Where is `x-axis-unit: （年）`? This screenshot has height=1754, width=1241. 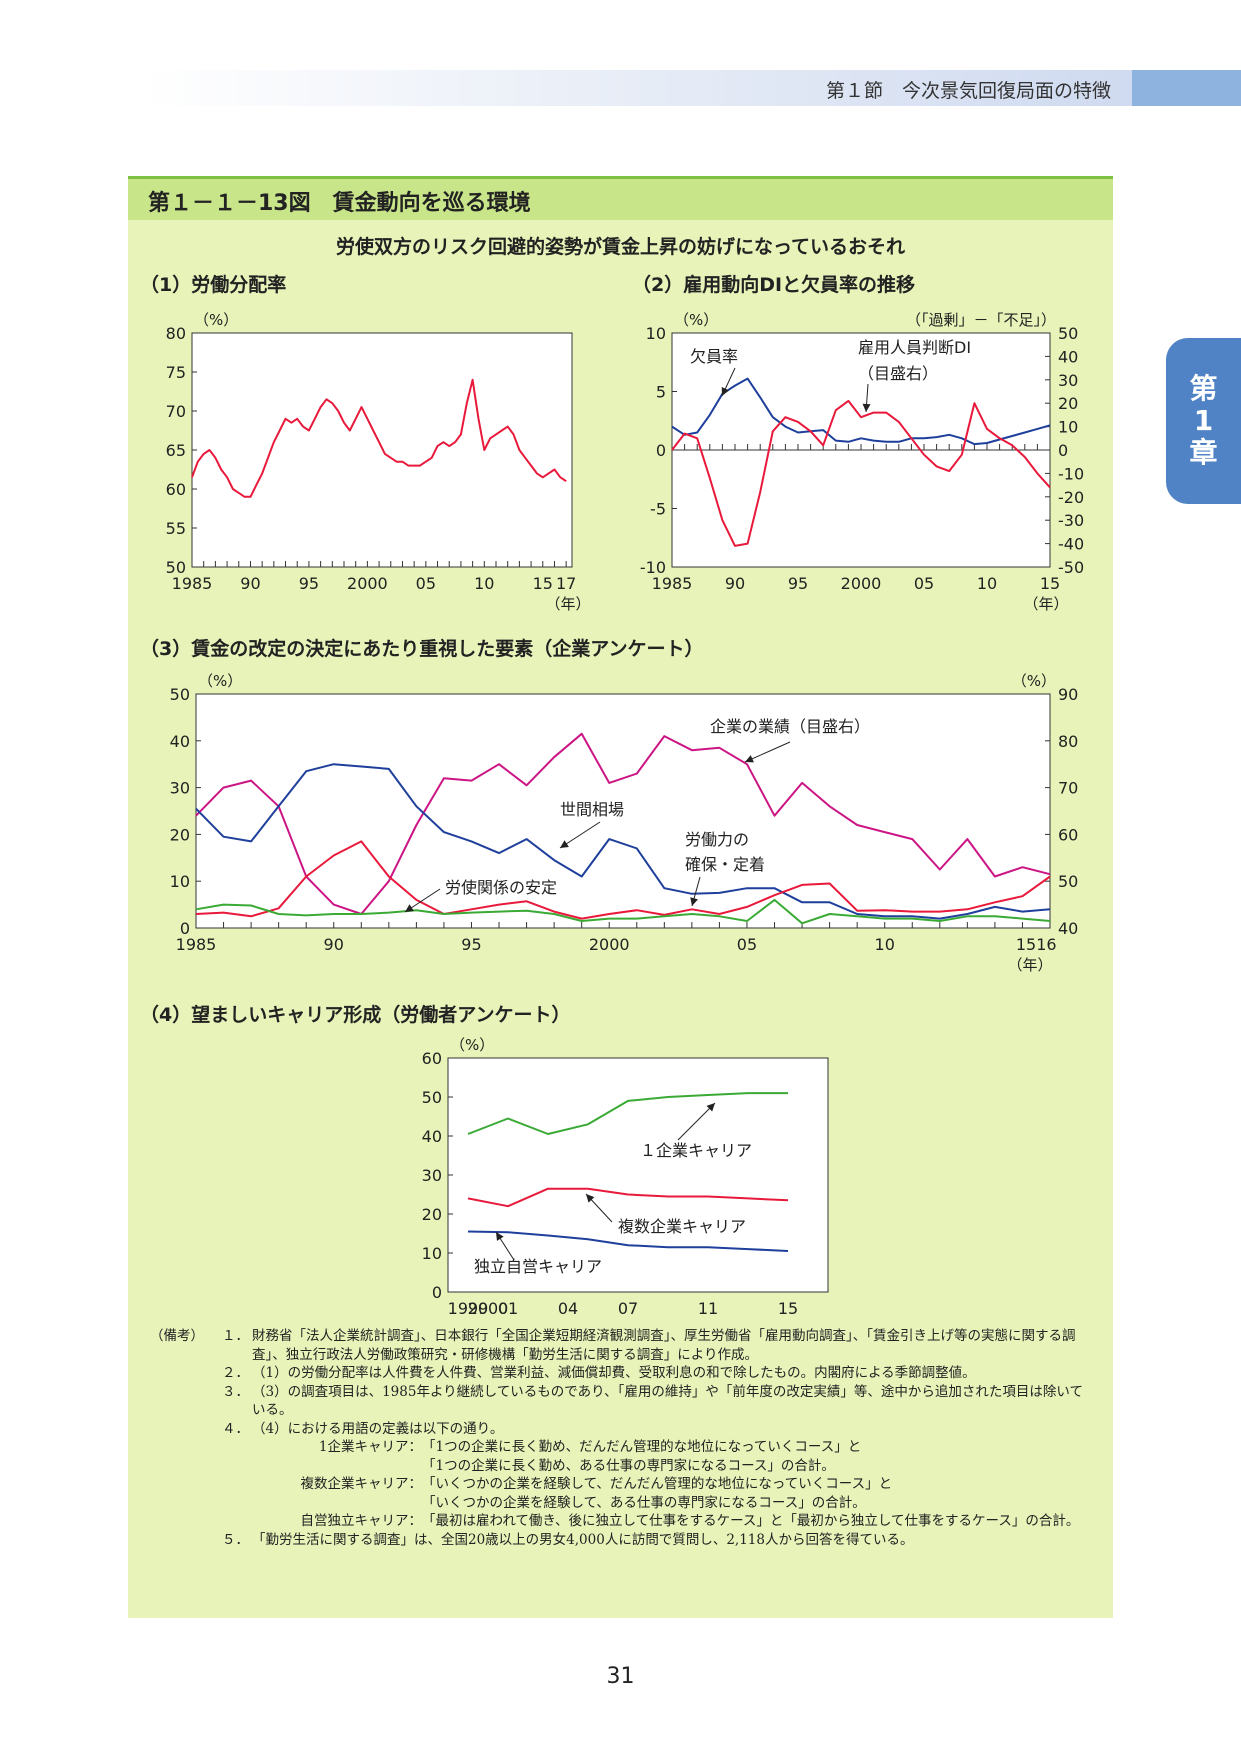
x-axis-unit: （年） is located at coordinates (1045, 604).